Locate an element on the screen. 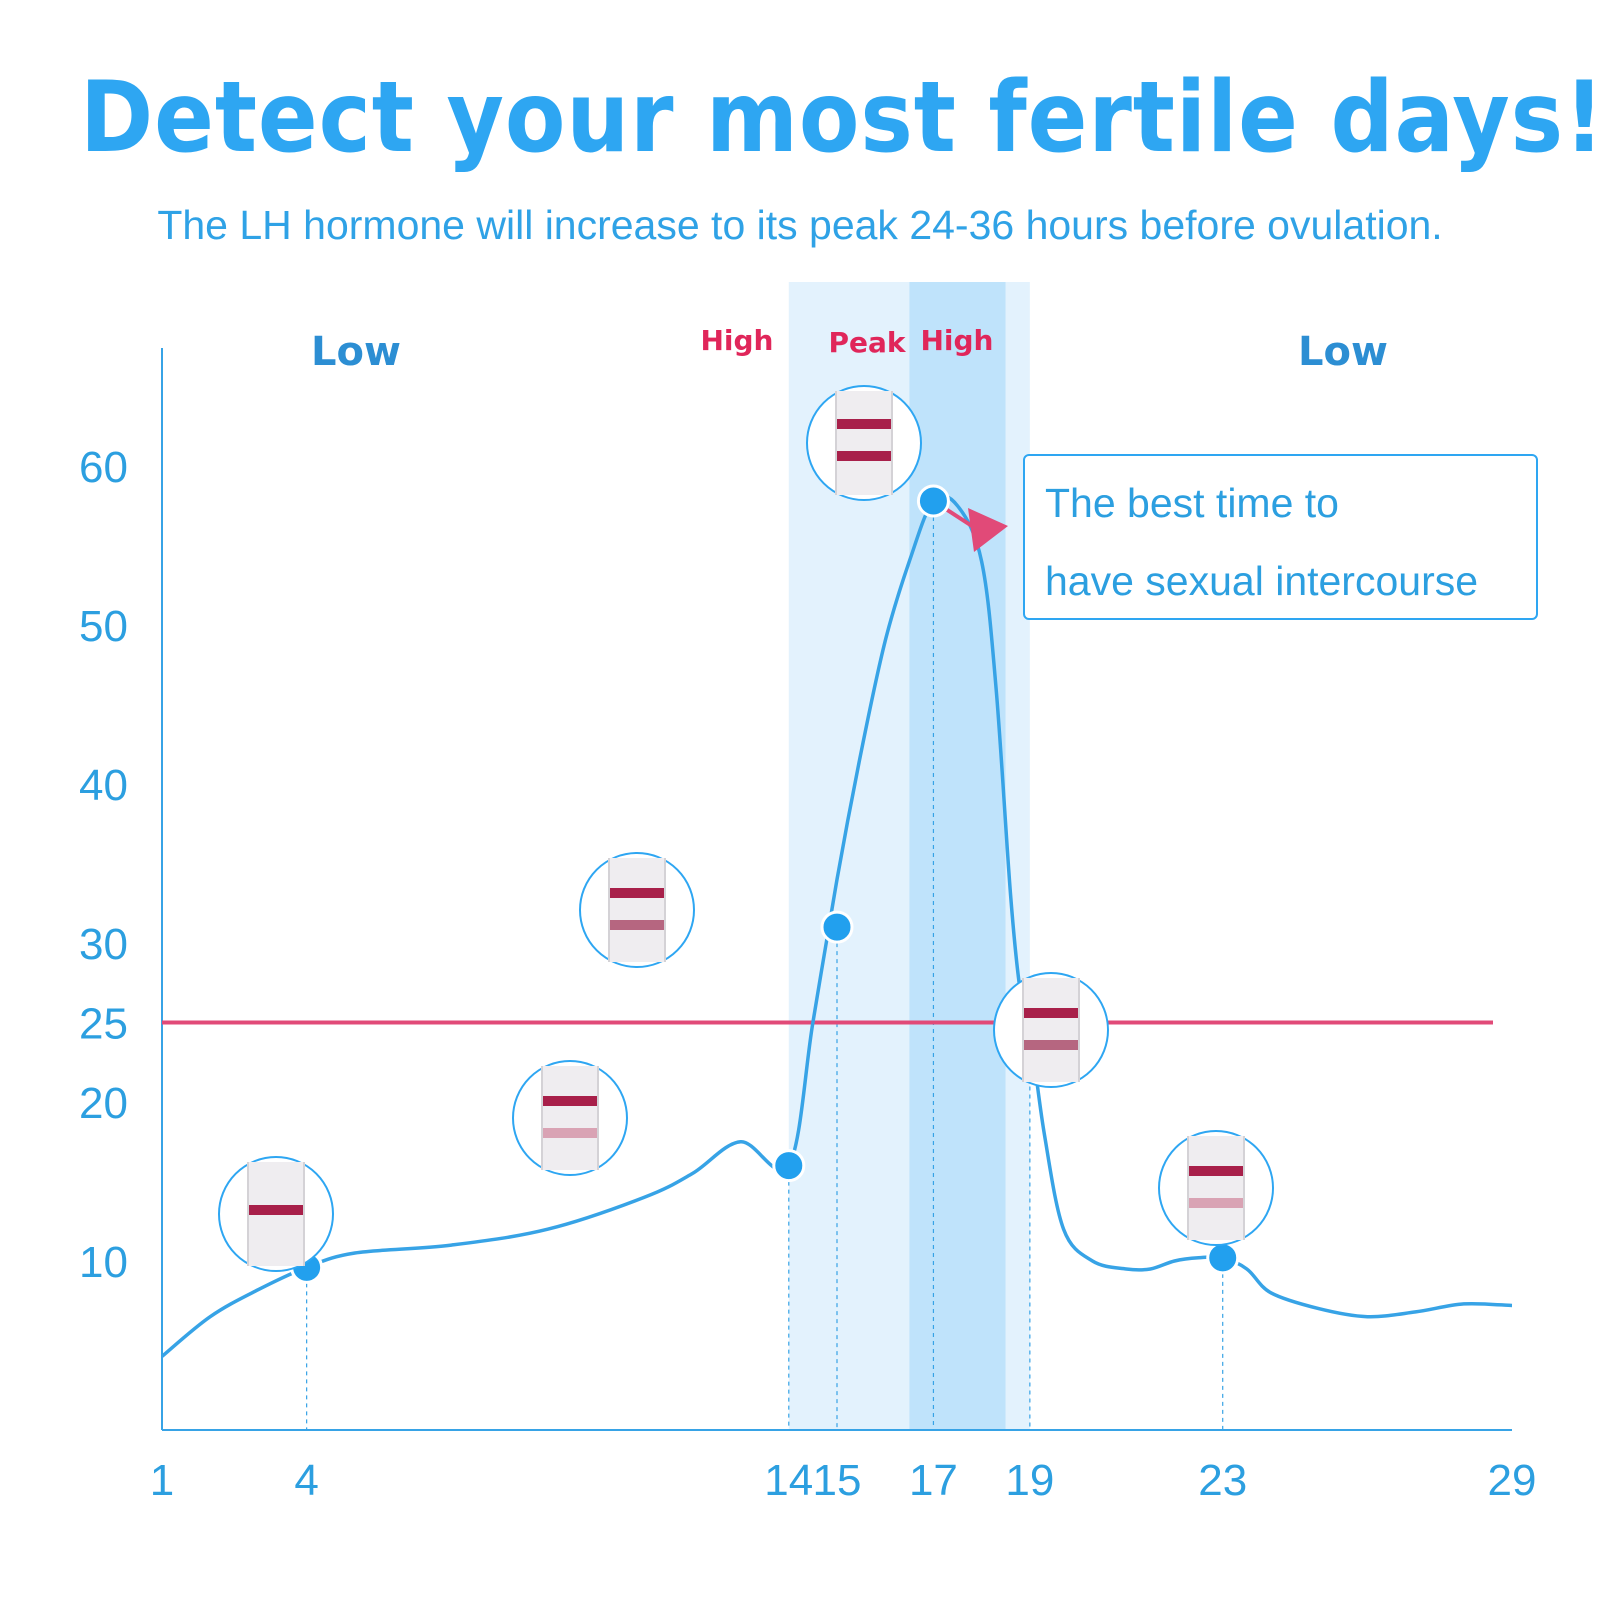 The image size is (1600, 1600). x-tick-label: 4 is located at coordinates (306, 1480).